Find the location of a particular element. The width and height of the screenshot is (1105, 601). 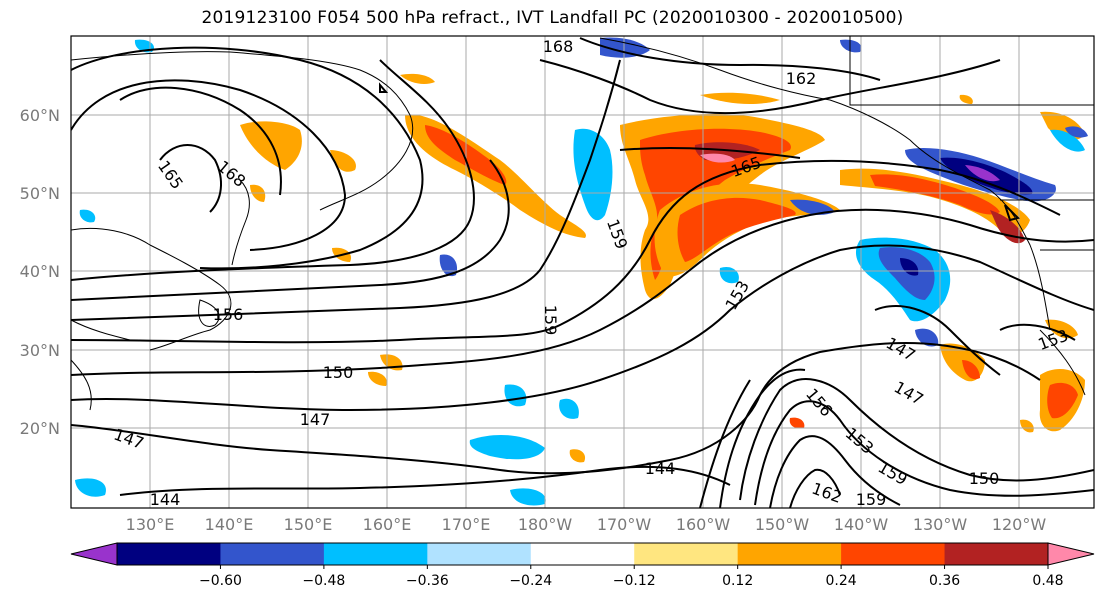

lon-tick-label: 130°W is located at coordinates (940, 524).